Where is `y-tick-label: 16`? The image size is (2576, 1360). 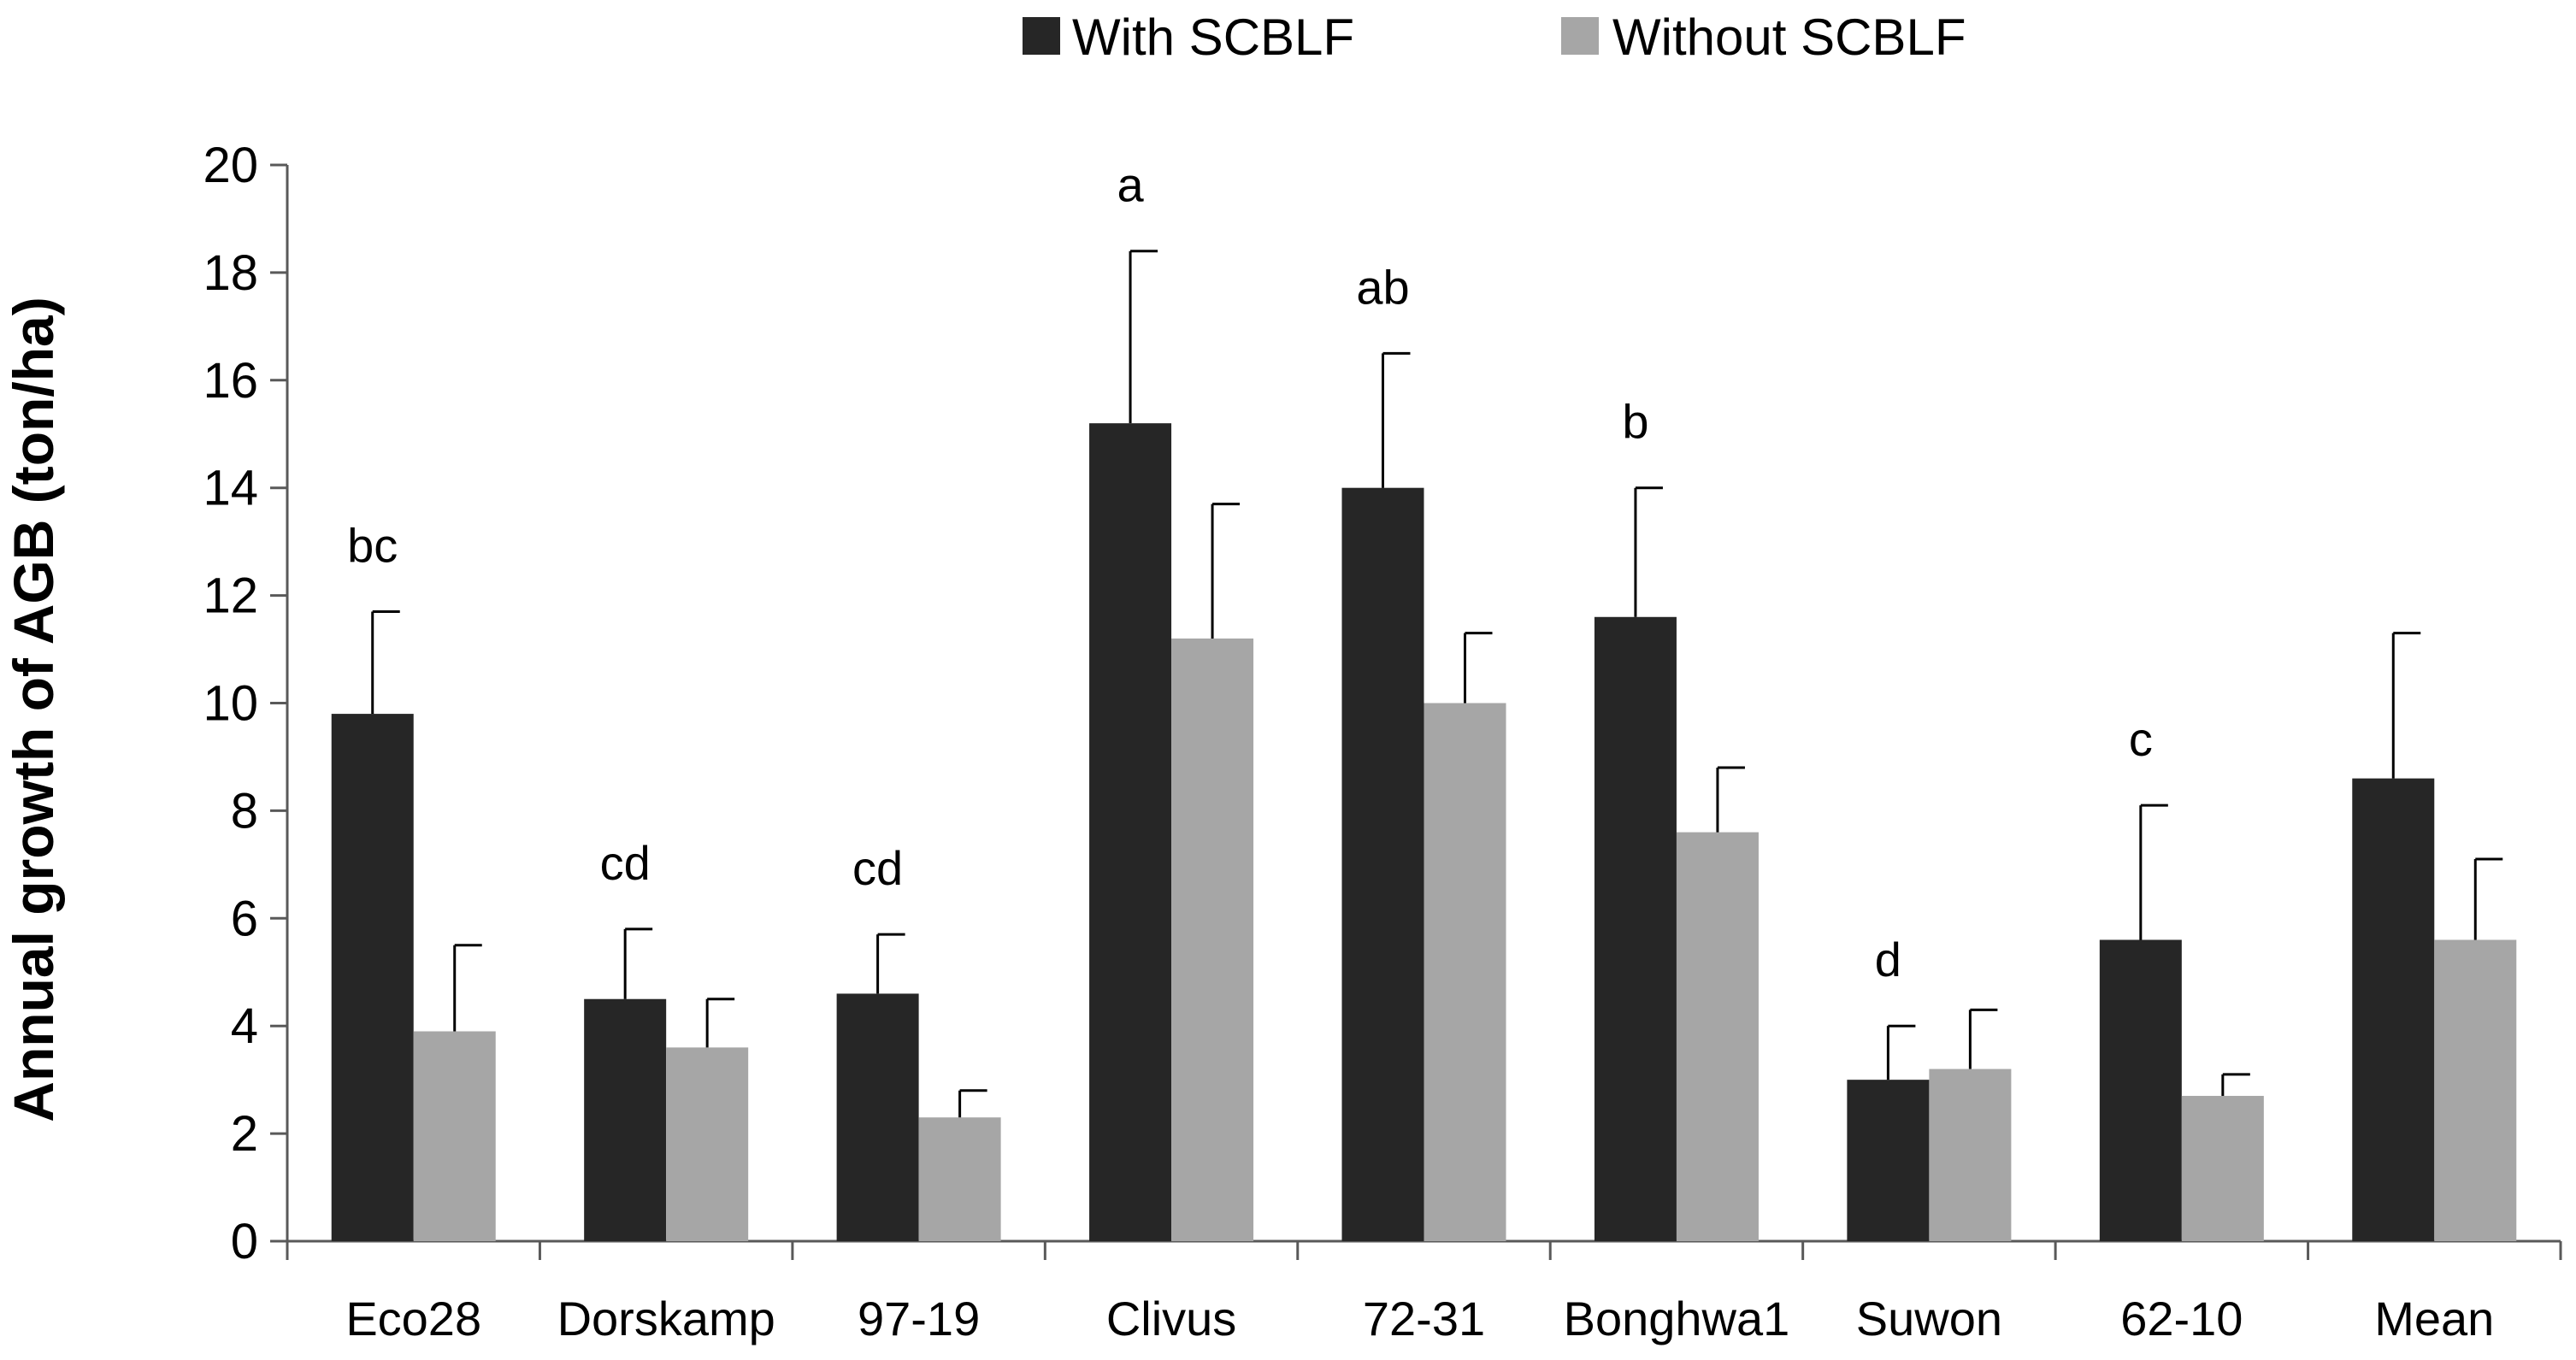 y-tick-label: 16 is located at coordinates (231, 381).